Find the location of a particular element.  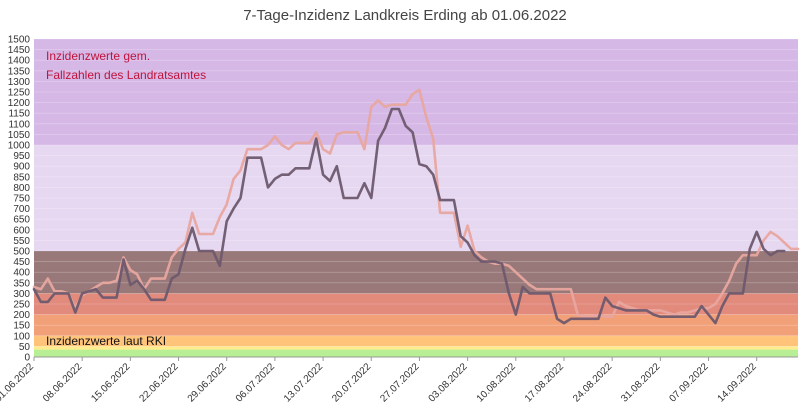

x-tick-label: 13.07.2022 is located at coordinates (303, 382).